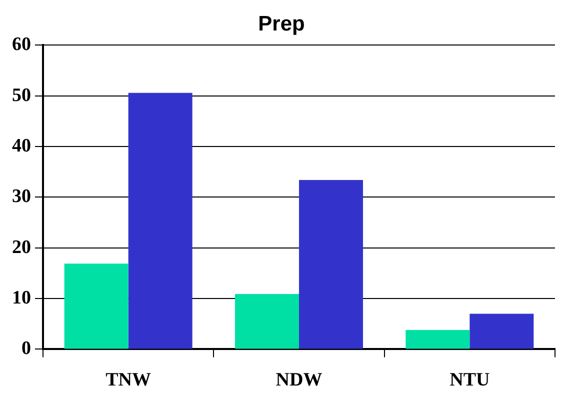 The image size is (565, 412). What do you see at coordinates (21, 297) in the screenshot?
I see `y-tick-label: 10` at bounding box center [21, 297].